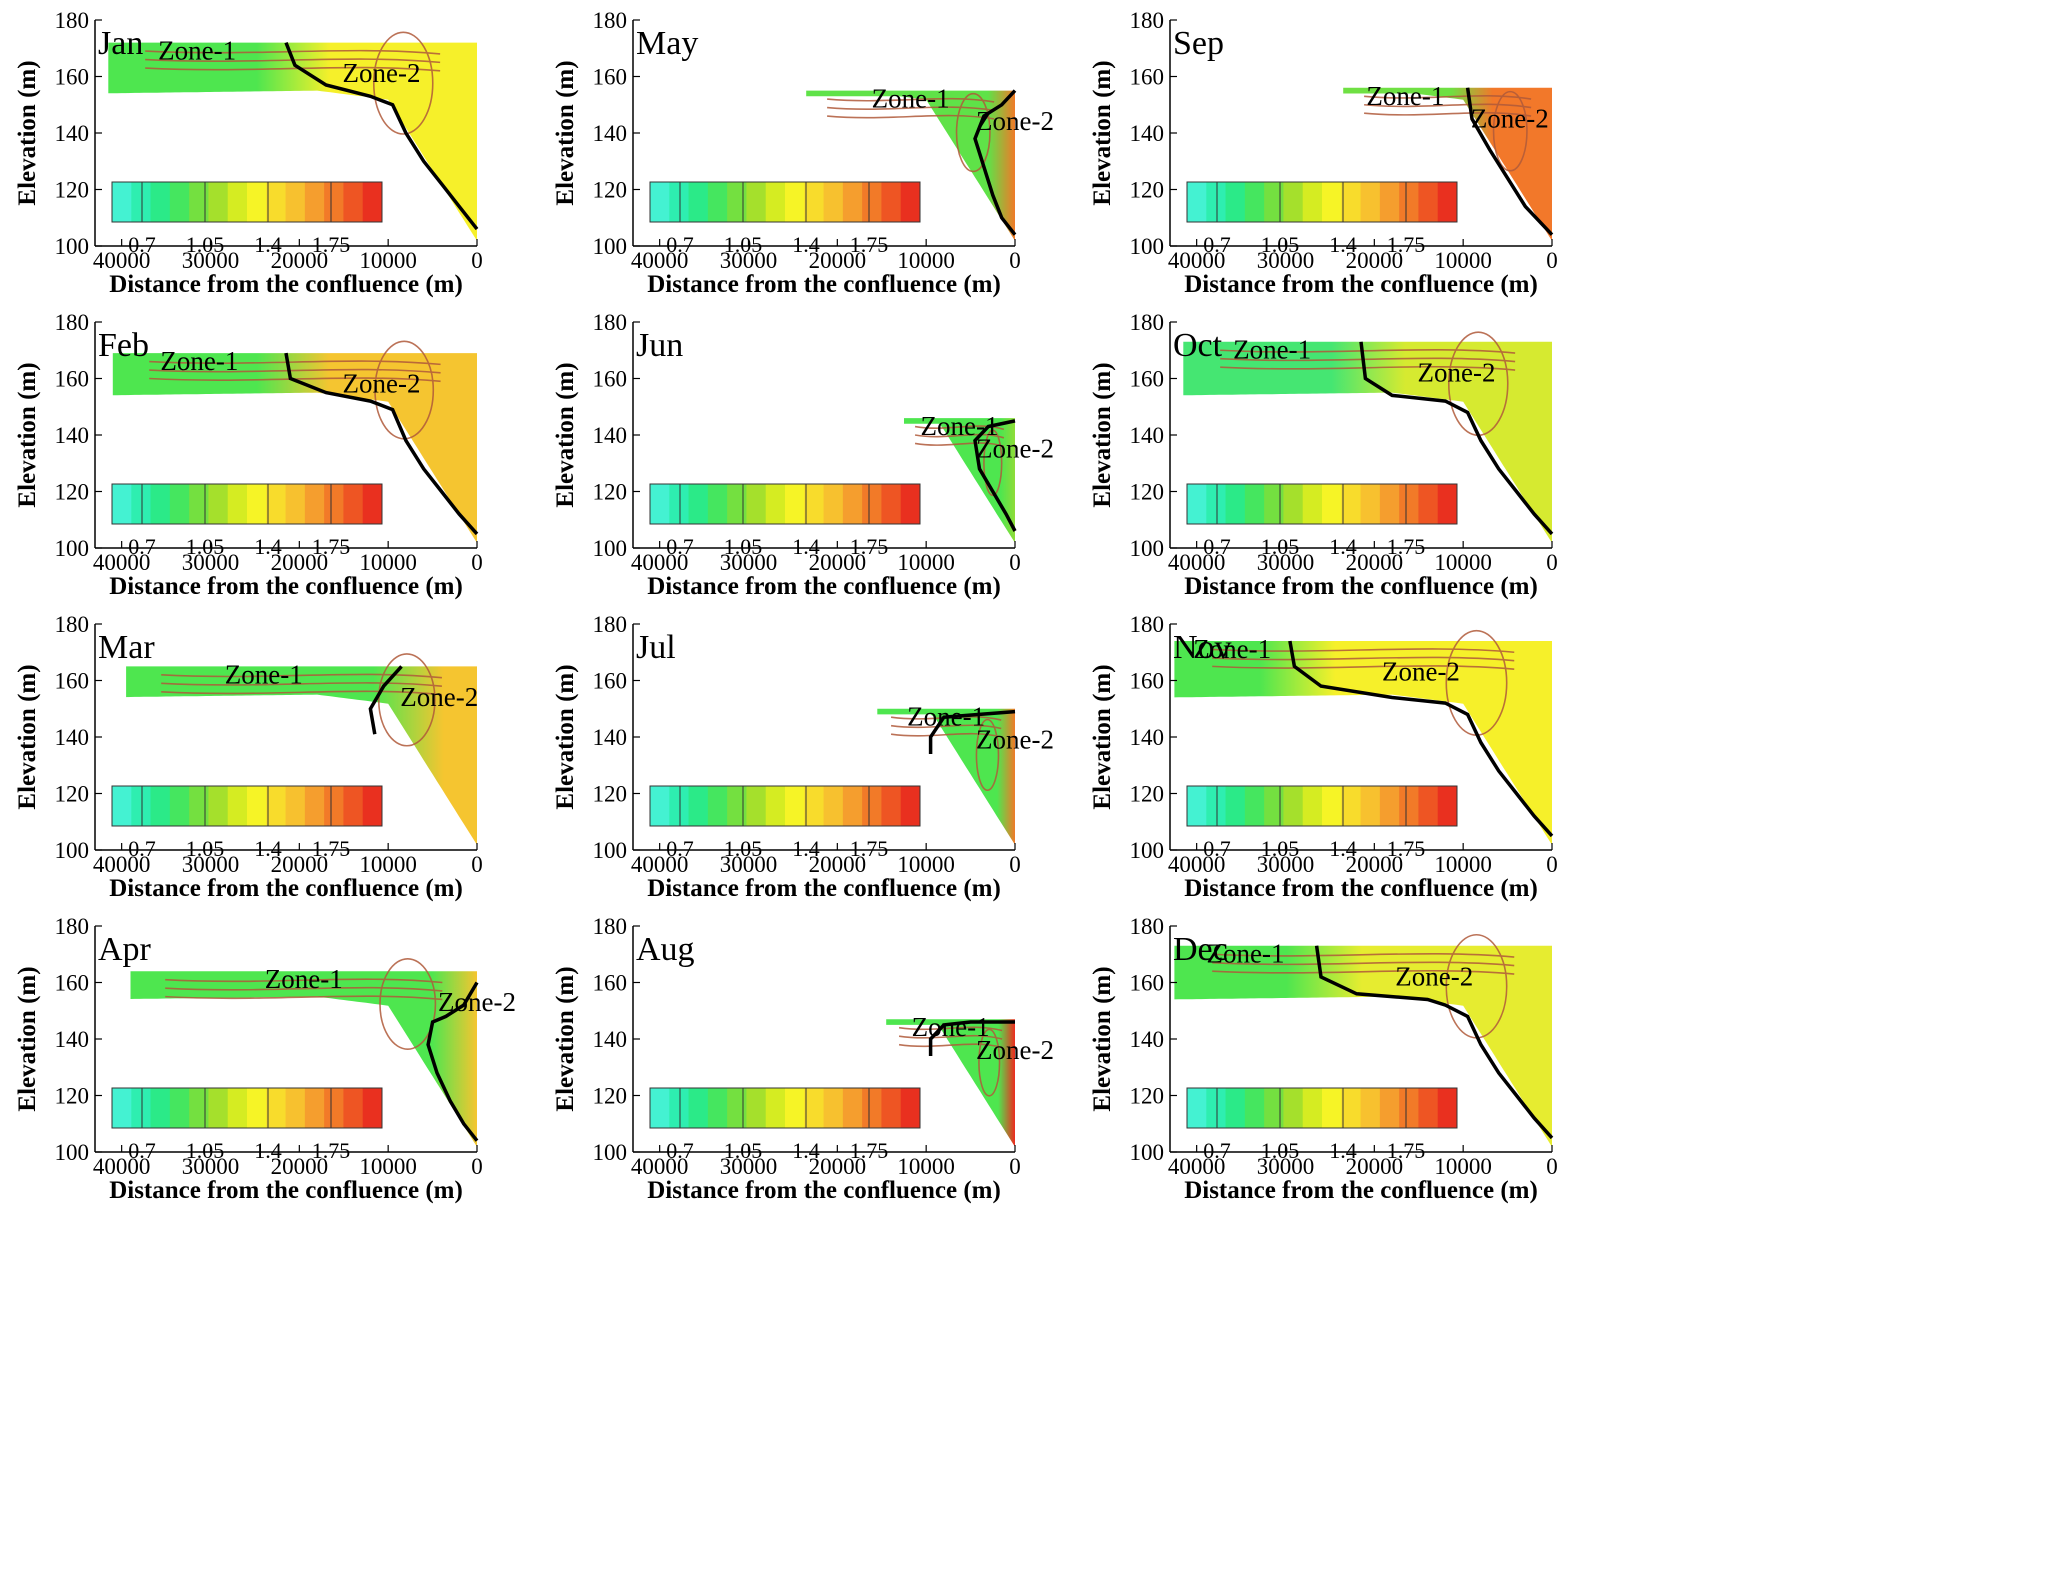 The image size is (2067, 1592). Describe the element at coordinates (665, 949) in the screenshot. I see `month-label: Aug` at that location.